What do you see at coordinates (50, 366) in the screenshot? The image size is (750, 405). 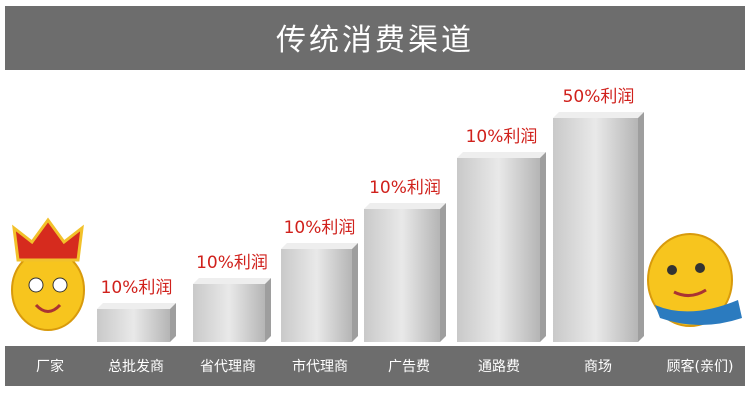 I see `stage-label: 厂家` at bounding box center [50, 366].